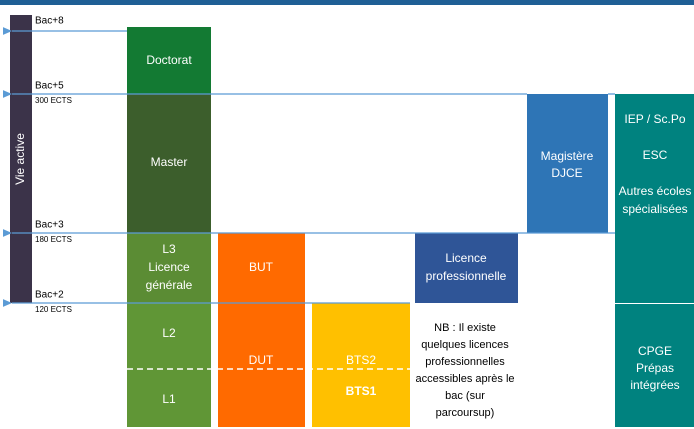  Describe the element at coordinates (654, 209) in the screenshot. I see `label: spécialisées` at that location.